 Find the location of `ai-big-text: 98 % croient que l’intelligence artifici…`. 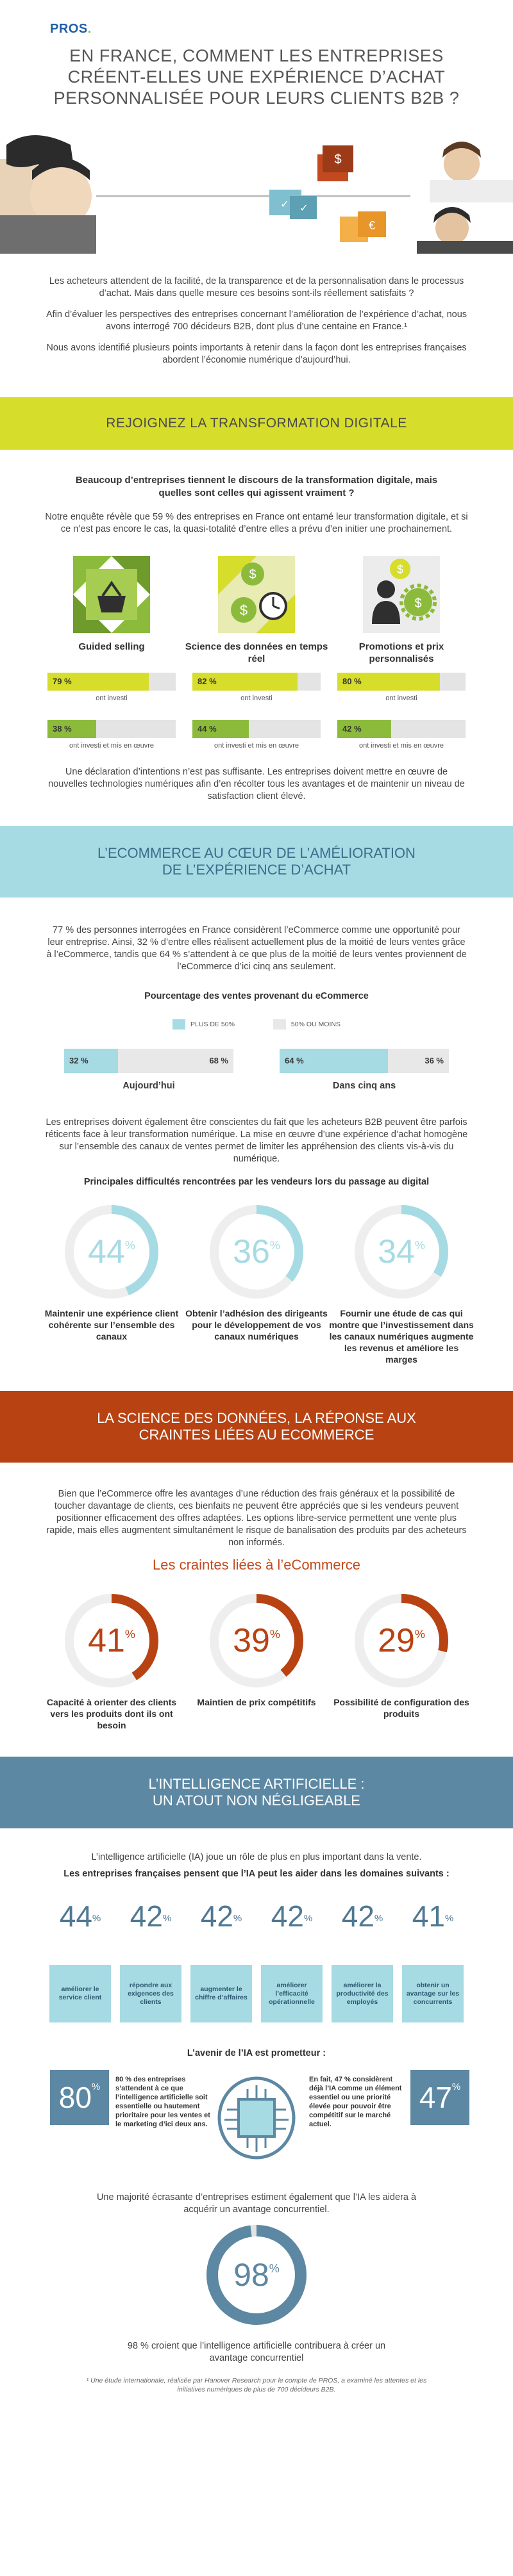

ai-big-text: 98 % croient que l’intelligence artifici… is located at coordinates (256, 2352).